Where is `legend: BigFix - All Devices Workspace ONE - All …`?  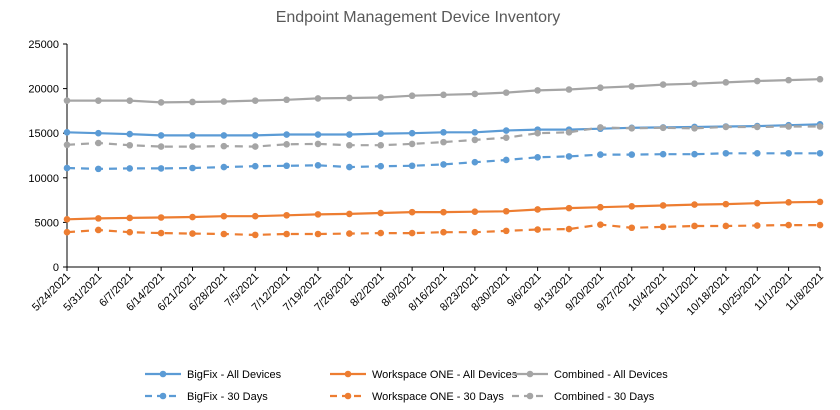
legend: BigFix - All Devices Workspace ONE - All … is located at coordinates (406, 386).